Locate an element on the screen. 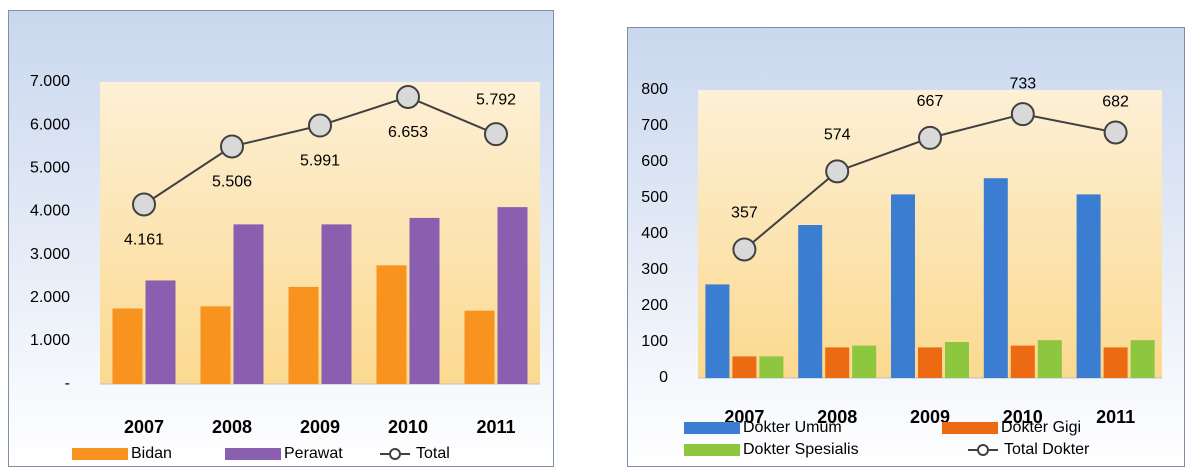  data-label: 4.161 is located at coordinates (144, 240).